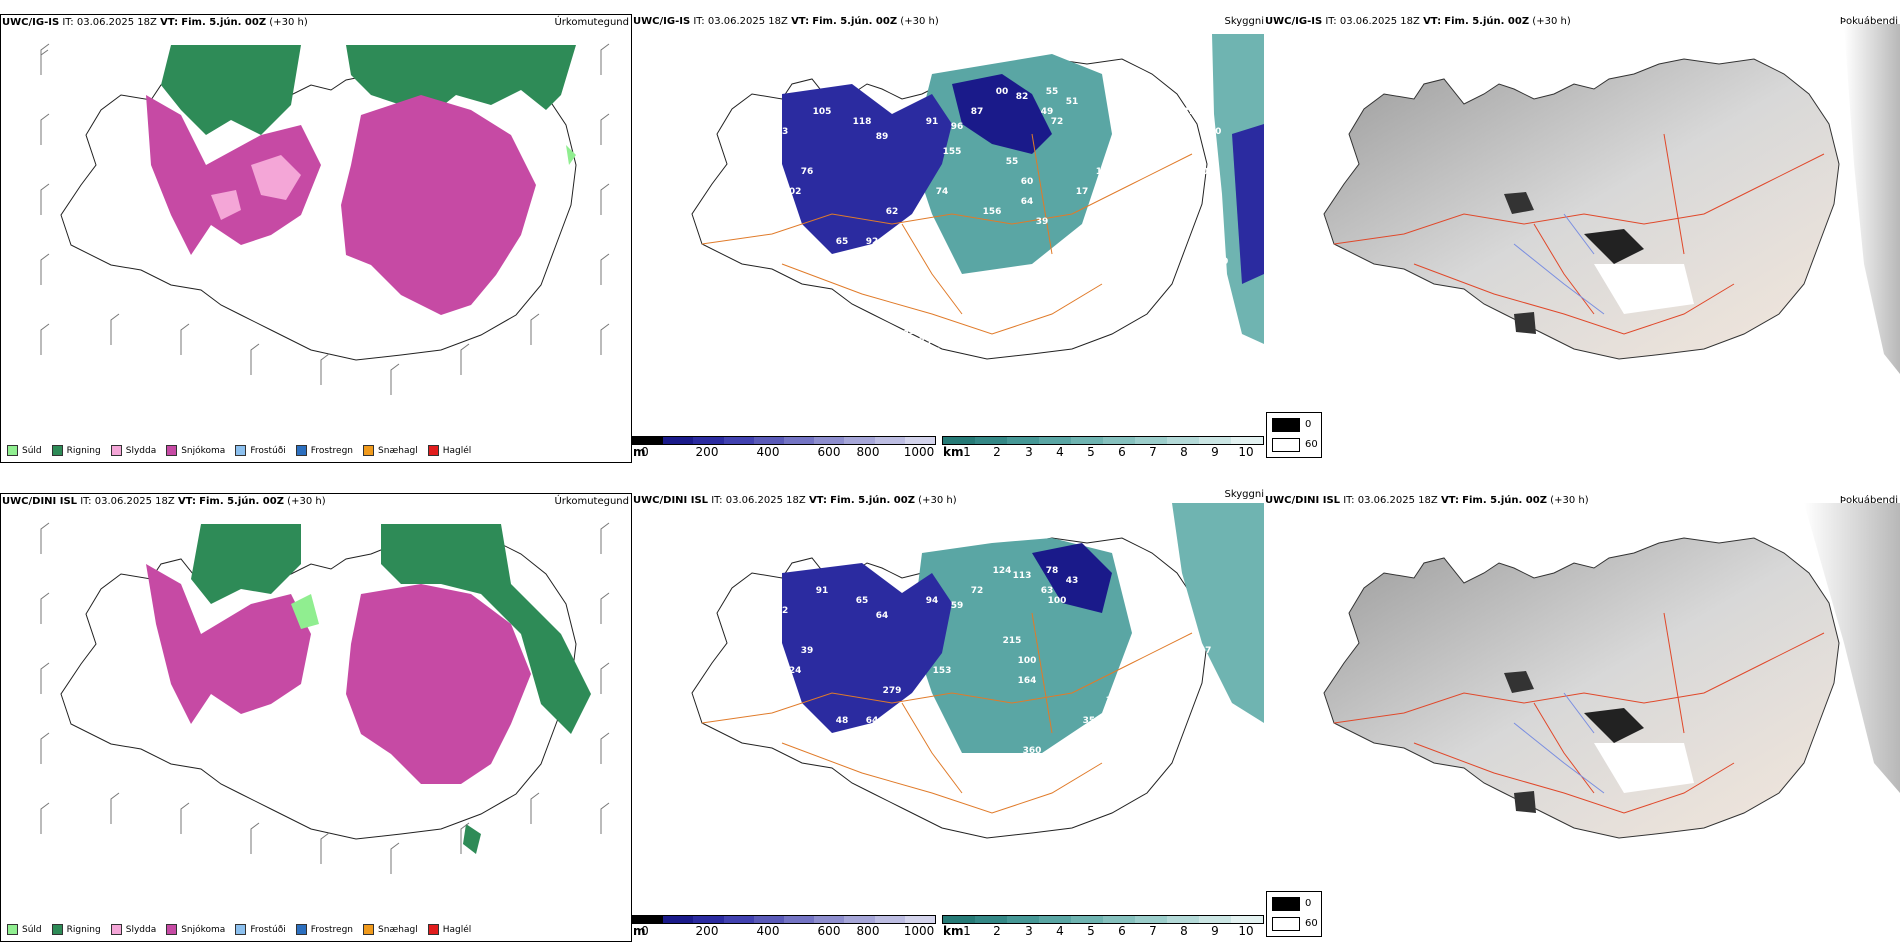  I want to click on visibility-value-label: 157, so click(832, 352).